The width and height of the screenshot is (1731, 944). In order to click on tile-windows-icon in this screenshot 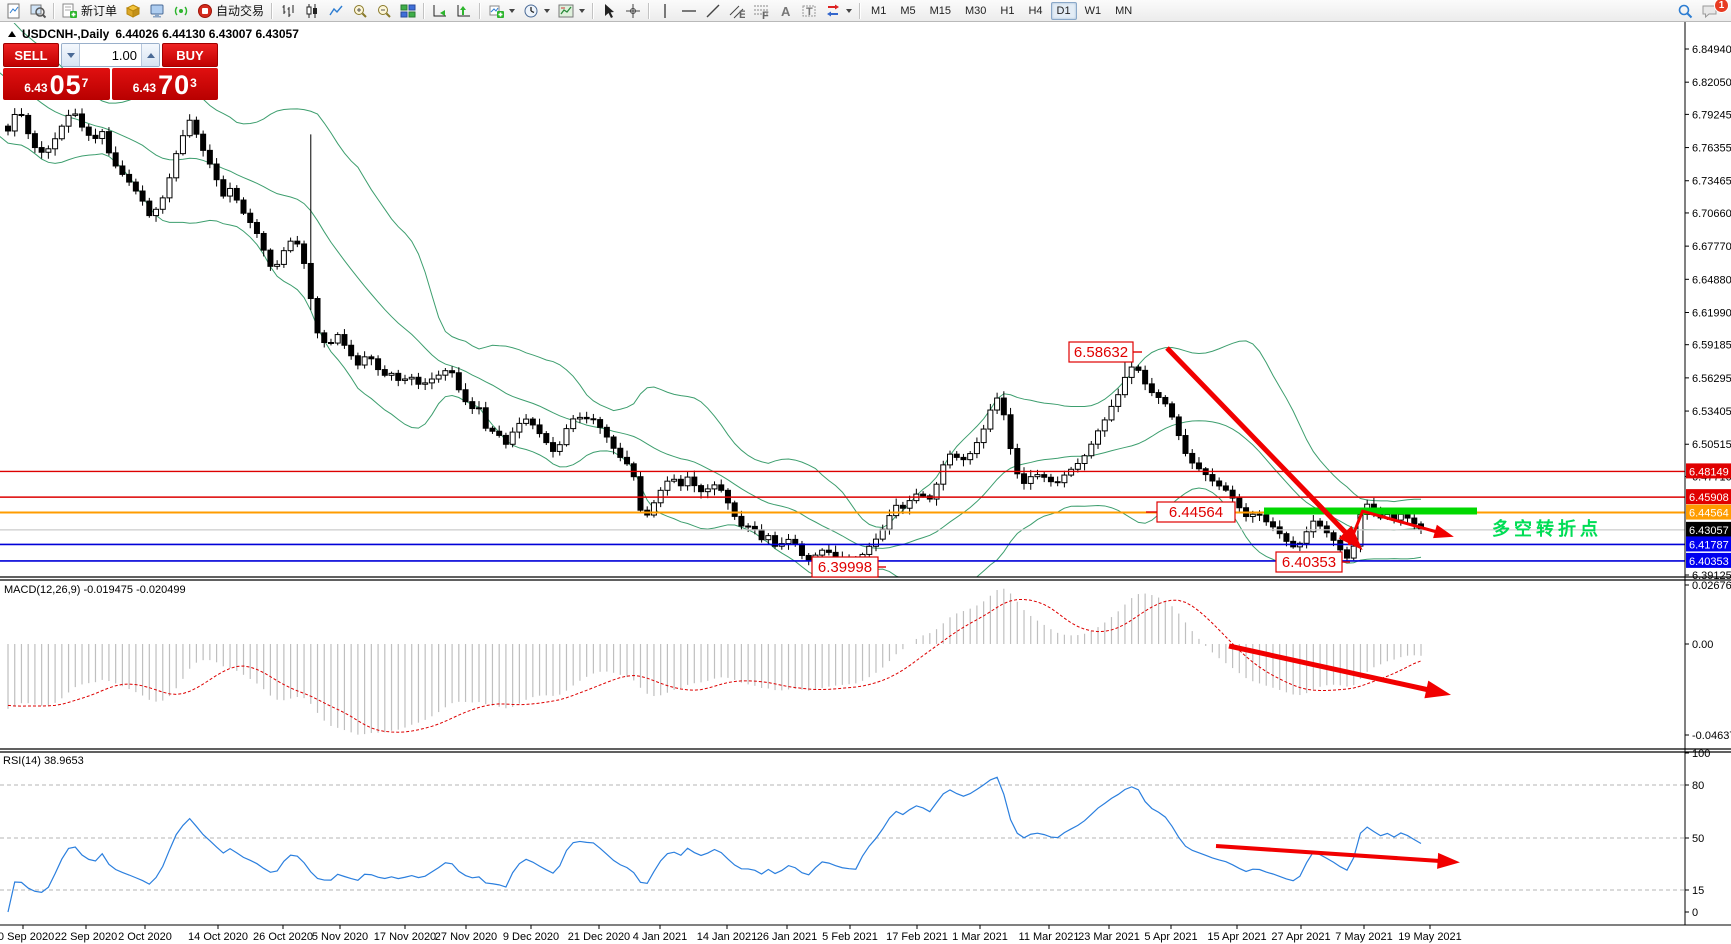, I will do `click(408, 11)`.